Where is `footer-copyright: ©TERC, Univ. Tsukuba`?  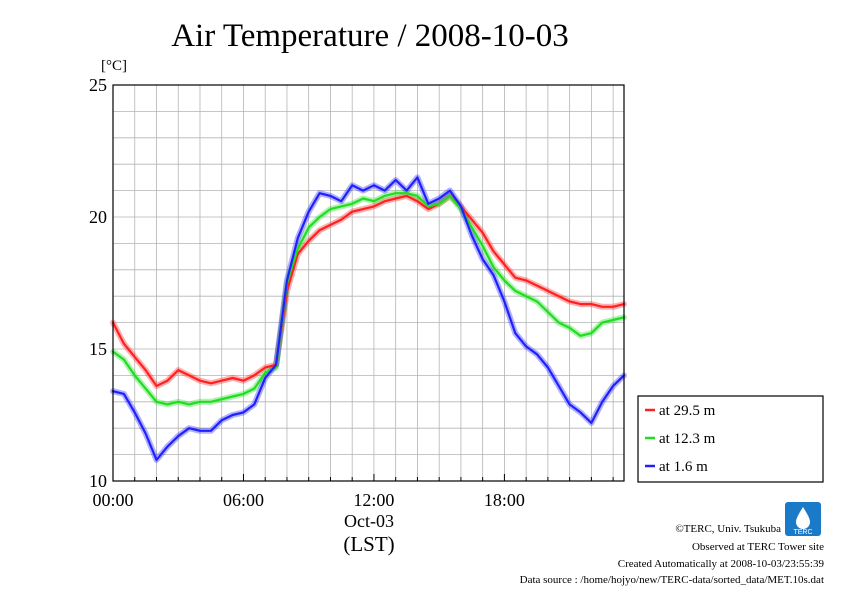
footer-copyright: ©TERC, Univ. Tsukuba is located at coordinates (728, 529).